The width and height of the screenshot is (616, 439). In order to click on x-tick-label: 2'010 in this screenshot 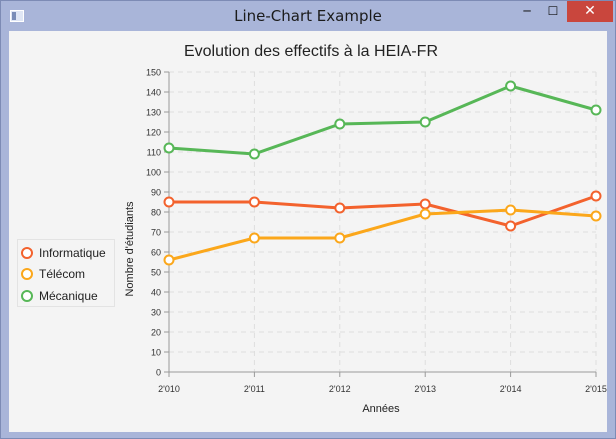, I will do `click(169, 389)`.